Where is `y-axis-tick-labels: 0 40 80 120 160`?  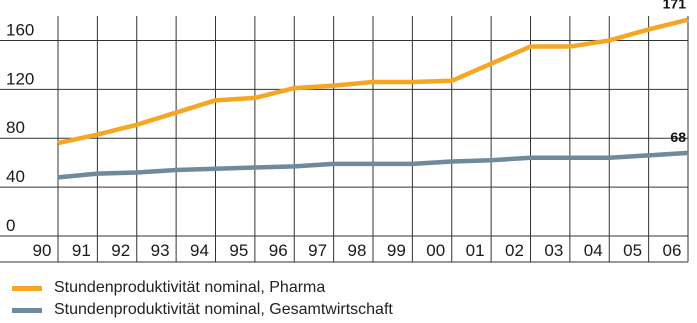 y-axis-tick-labels: 0 40 80 120 160 is located at coordinates (20, 127).